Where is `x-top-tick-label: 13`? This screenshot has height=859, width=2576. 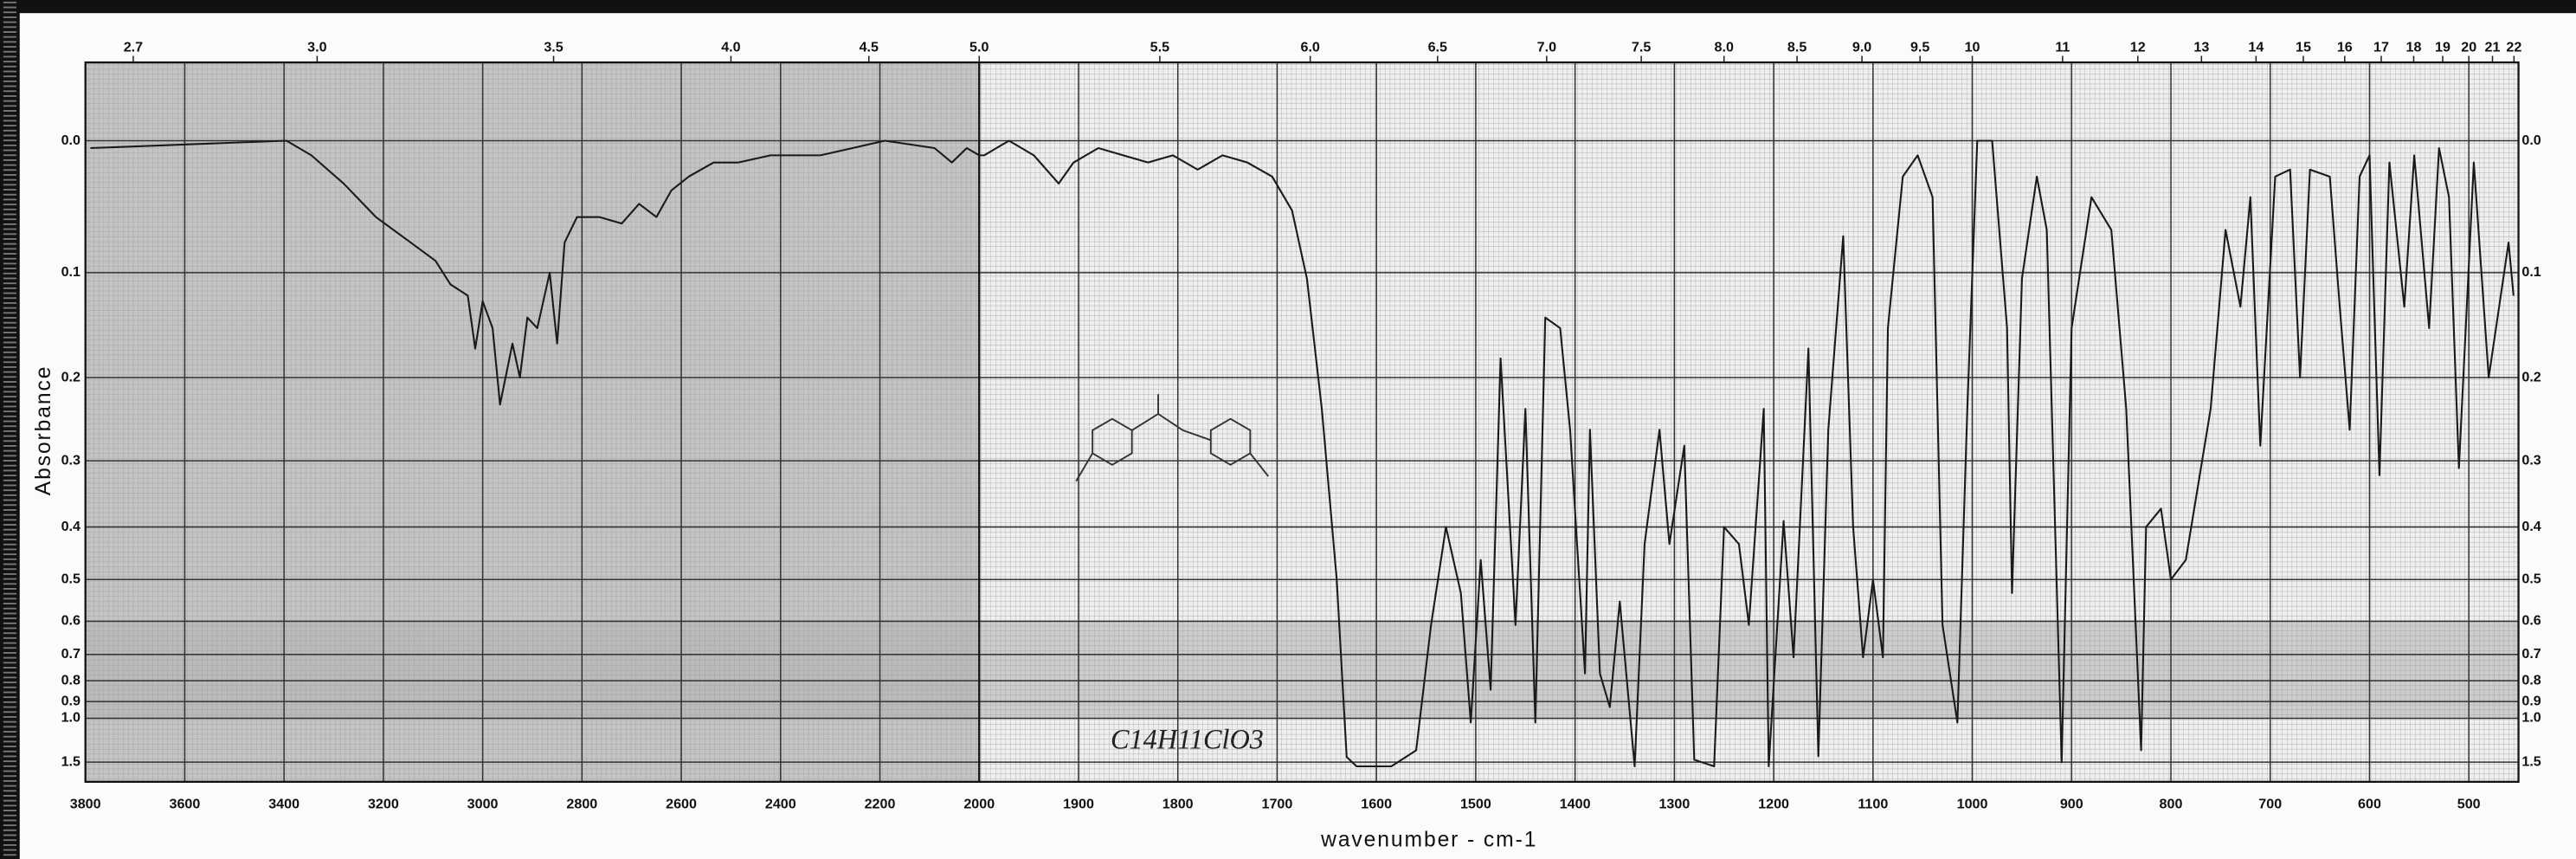
x-top-tick-label: 13 is located at coordinates (2201, 47).